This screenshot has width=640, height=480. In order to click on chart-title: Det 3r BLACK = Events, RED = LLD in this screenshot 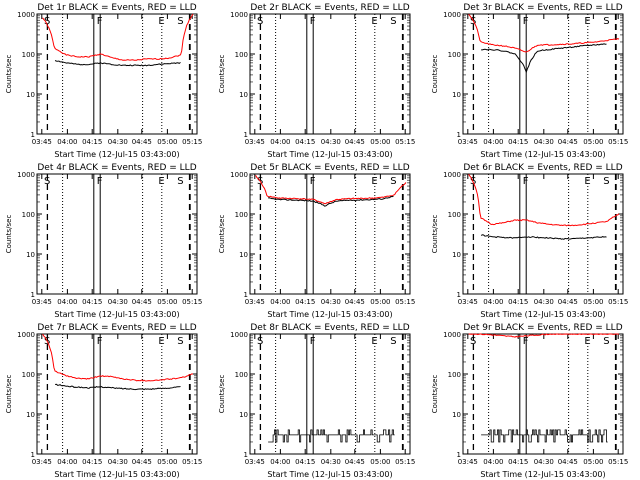, I will do `click(542, 8)`.